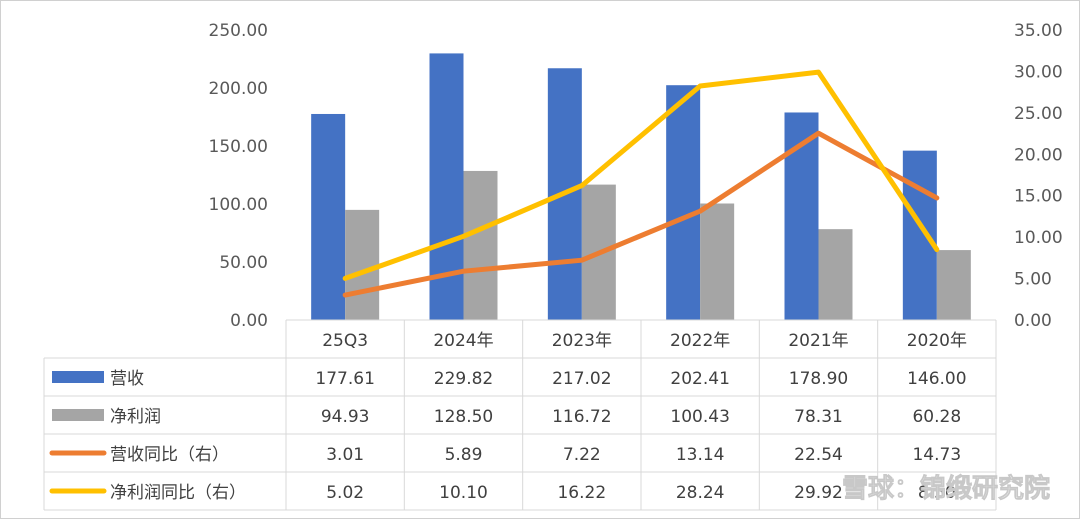 The height and width of the screenshot is (519, 1080). Describe the element at coordinates (1033, 321) in the screenshot. I see `y-right-tick-label: 0.00` at that location.